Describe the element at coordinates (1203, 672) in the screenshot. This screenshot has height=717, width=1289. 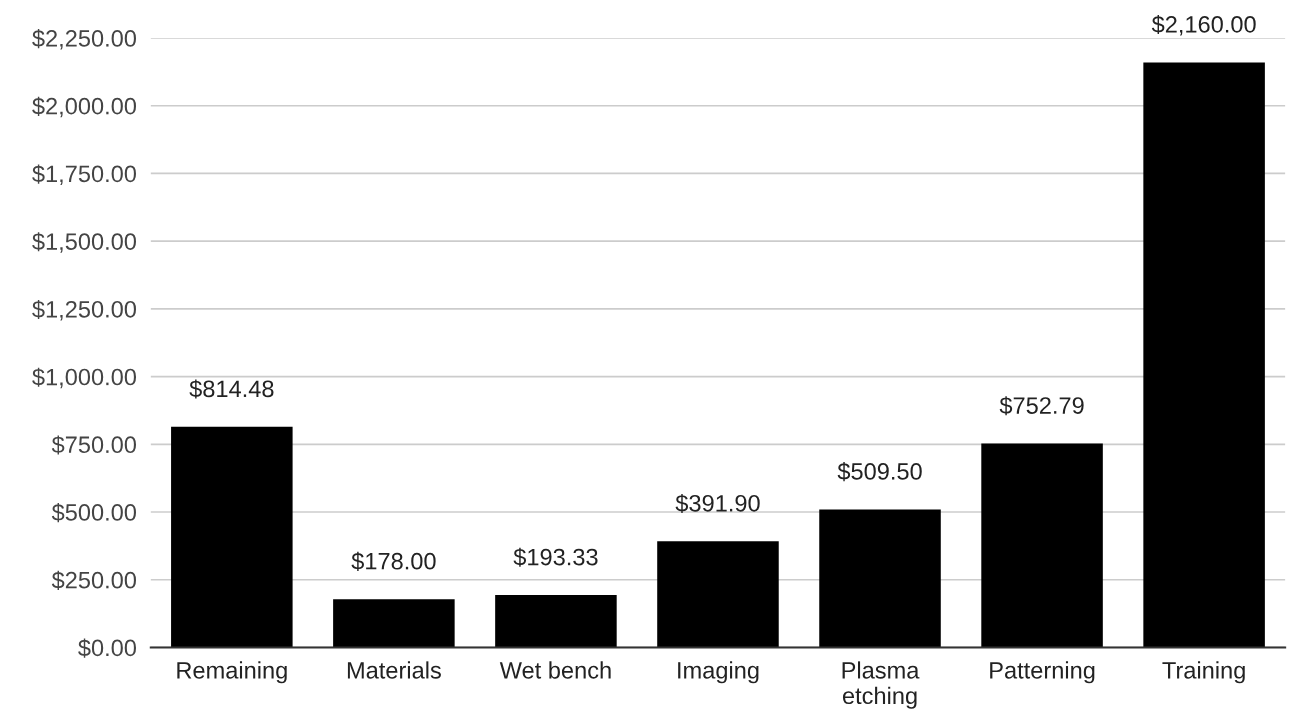
I see `x-tick-label: Training` at that location.